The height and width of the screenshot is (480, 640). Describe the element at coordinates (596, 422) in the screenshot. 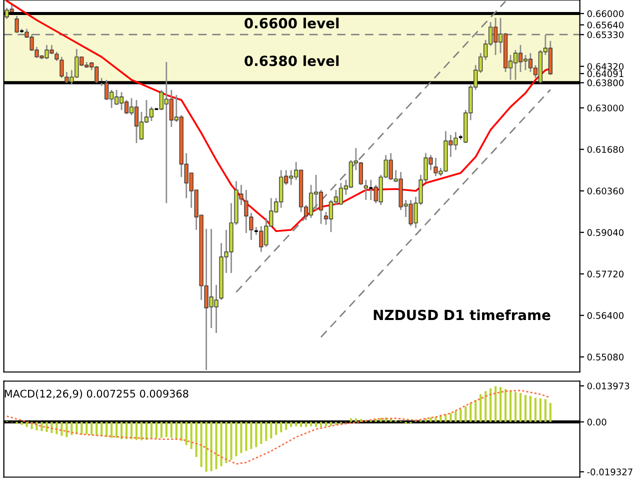

I see `y-tick-label: 0.00` at that location.